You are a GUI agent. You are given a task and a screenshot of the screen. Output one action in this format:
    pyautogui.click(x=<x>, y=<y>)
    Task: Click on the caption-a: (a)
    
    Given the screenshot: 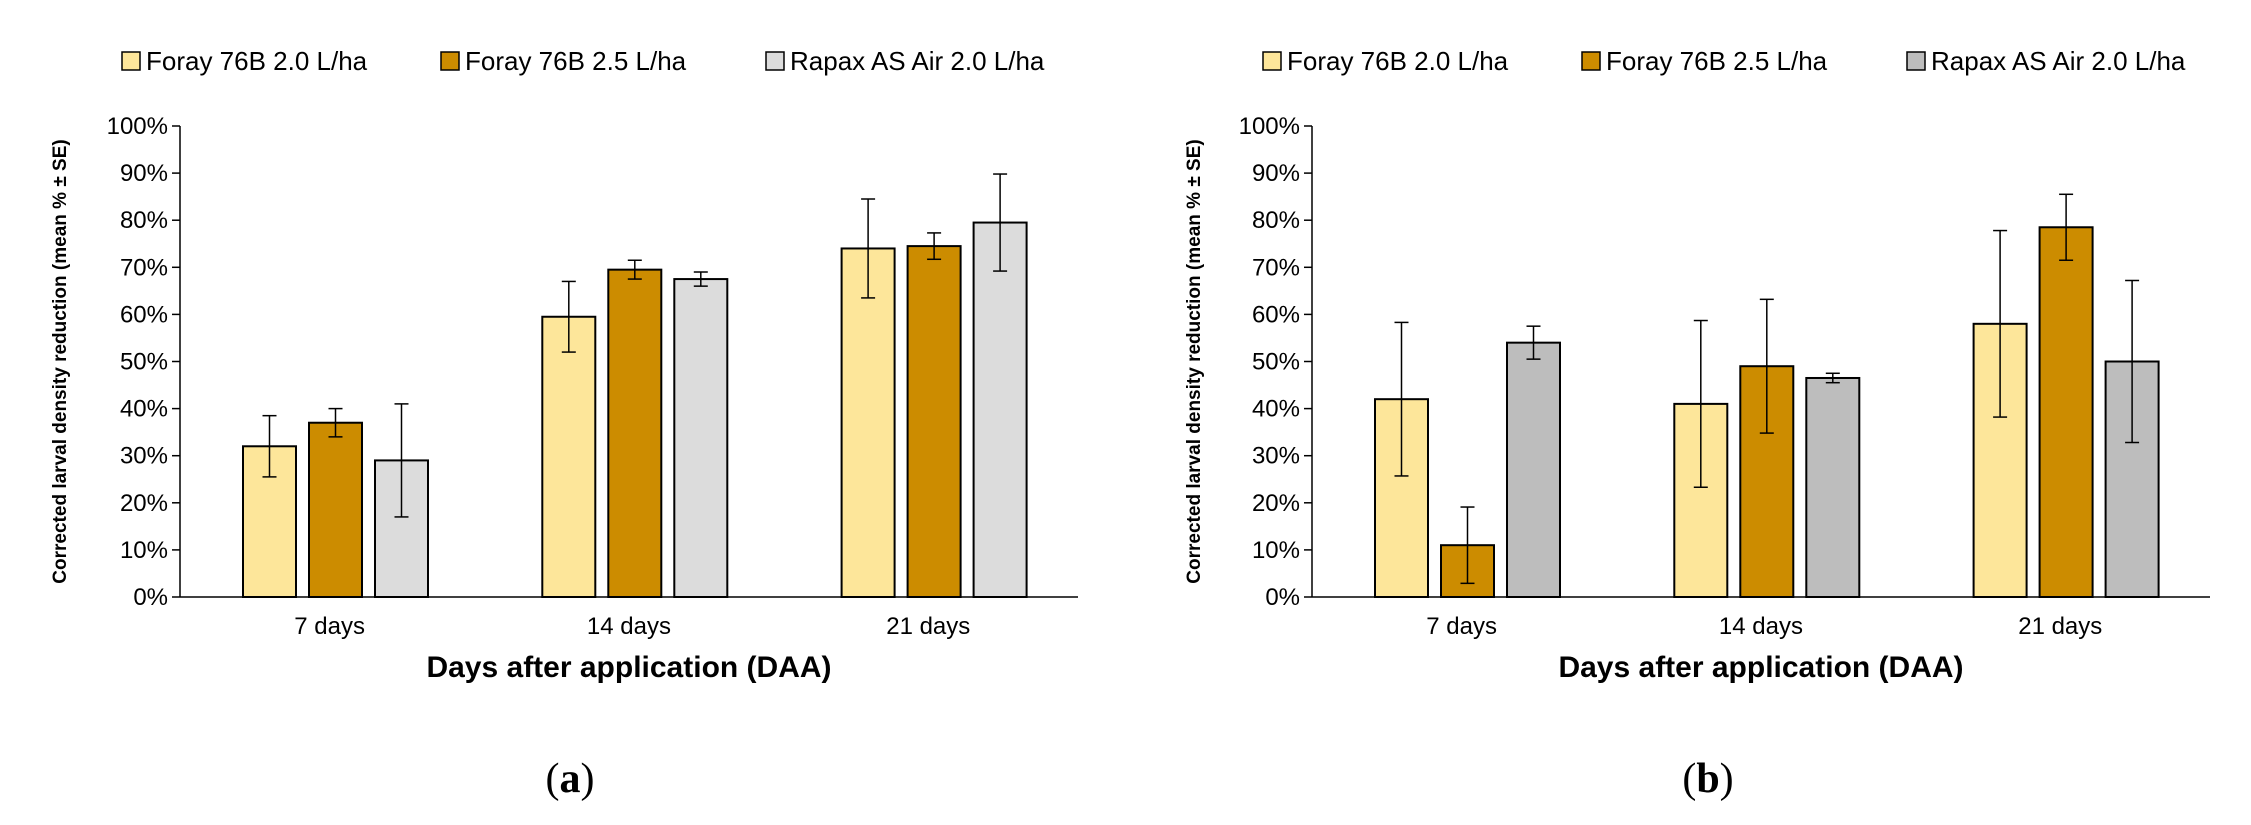 What is the action you would take?
    pyautogui.click(x=570, y=779)
    